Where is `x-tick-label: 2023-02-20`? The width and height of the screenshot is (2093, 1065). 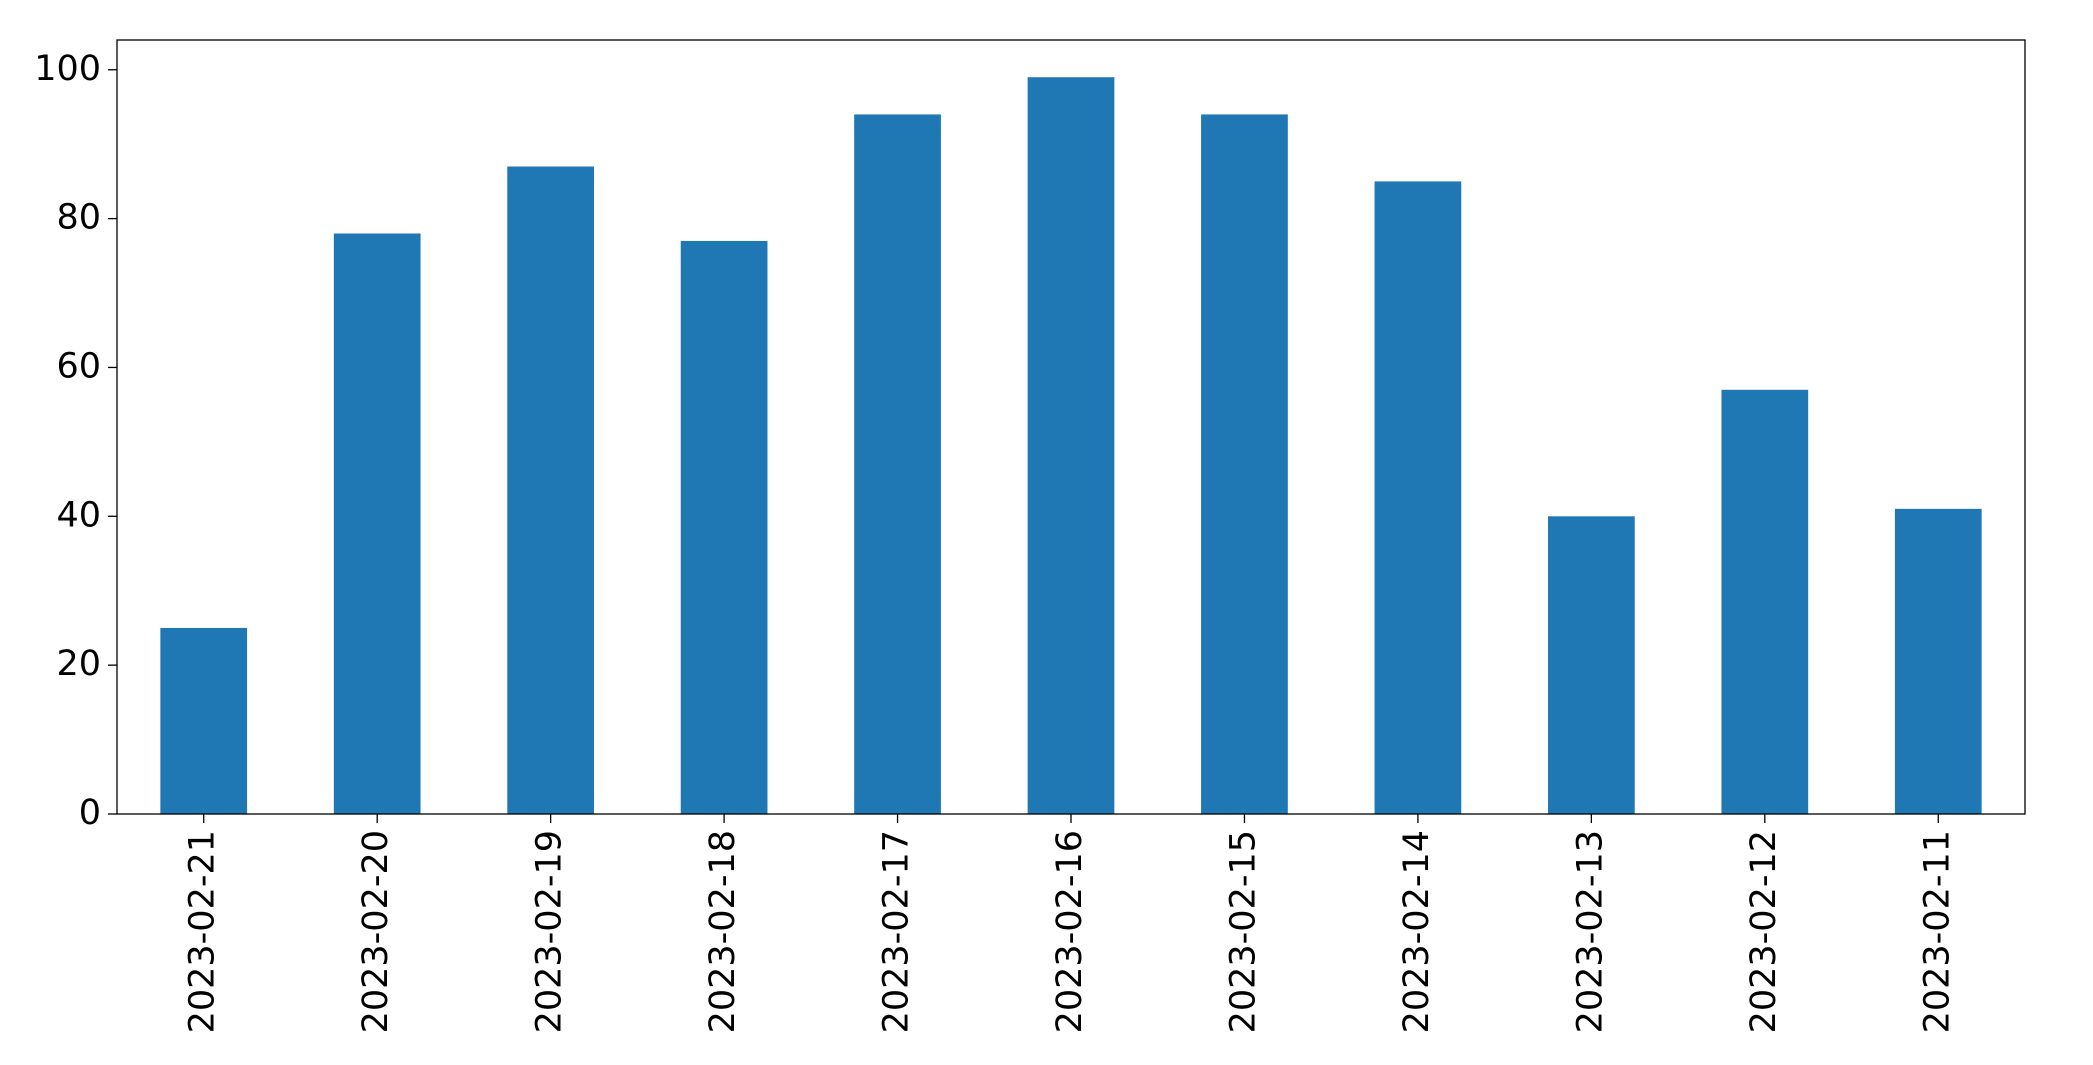
x-tick-label: 2023-02-20 is located at coordinates (376, 931).